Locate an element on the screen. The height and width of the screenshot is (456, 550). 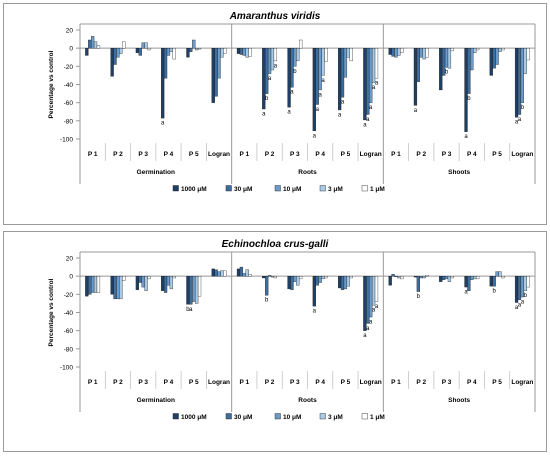
category-label: P 5 is located at coordinates (497, 382).